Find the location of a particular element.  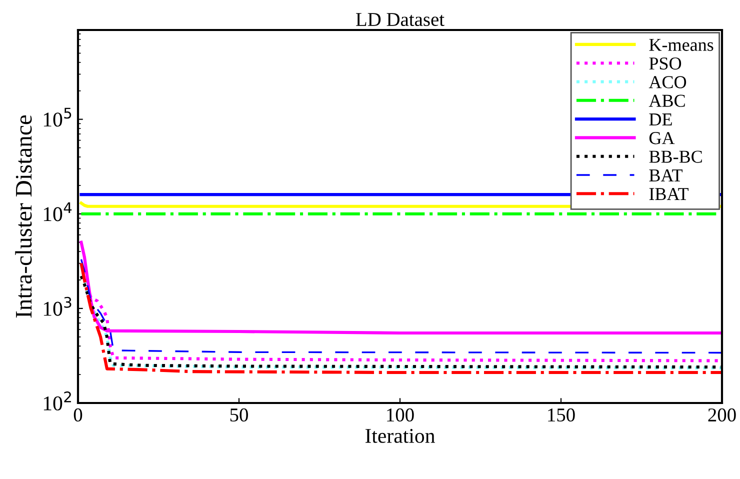

x-tick-label: 0 is located at coordinates (78, 415).